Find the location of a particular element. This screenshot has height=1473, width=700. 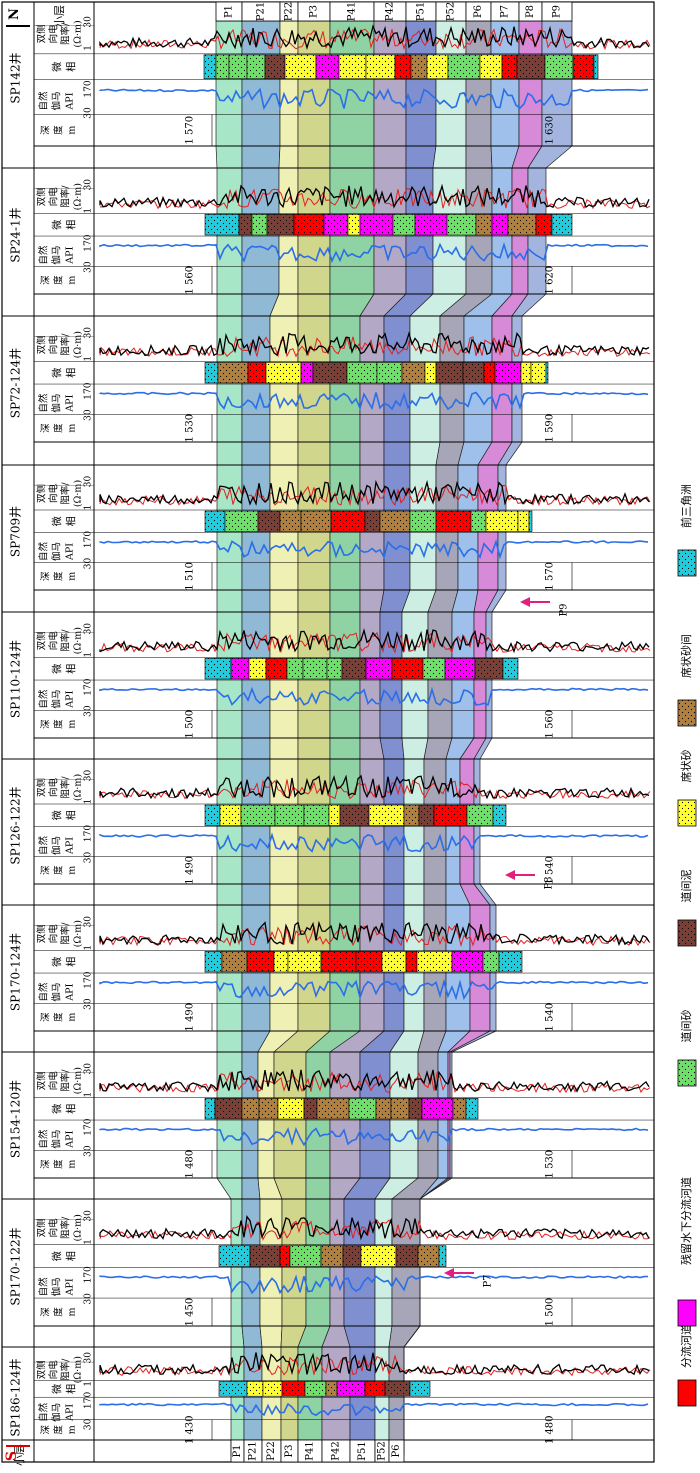

track-label-depth: m is located at coordinates (72, 870).